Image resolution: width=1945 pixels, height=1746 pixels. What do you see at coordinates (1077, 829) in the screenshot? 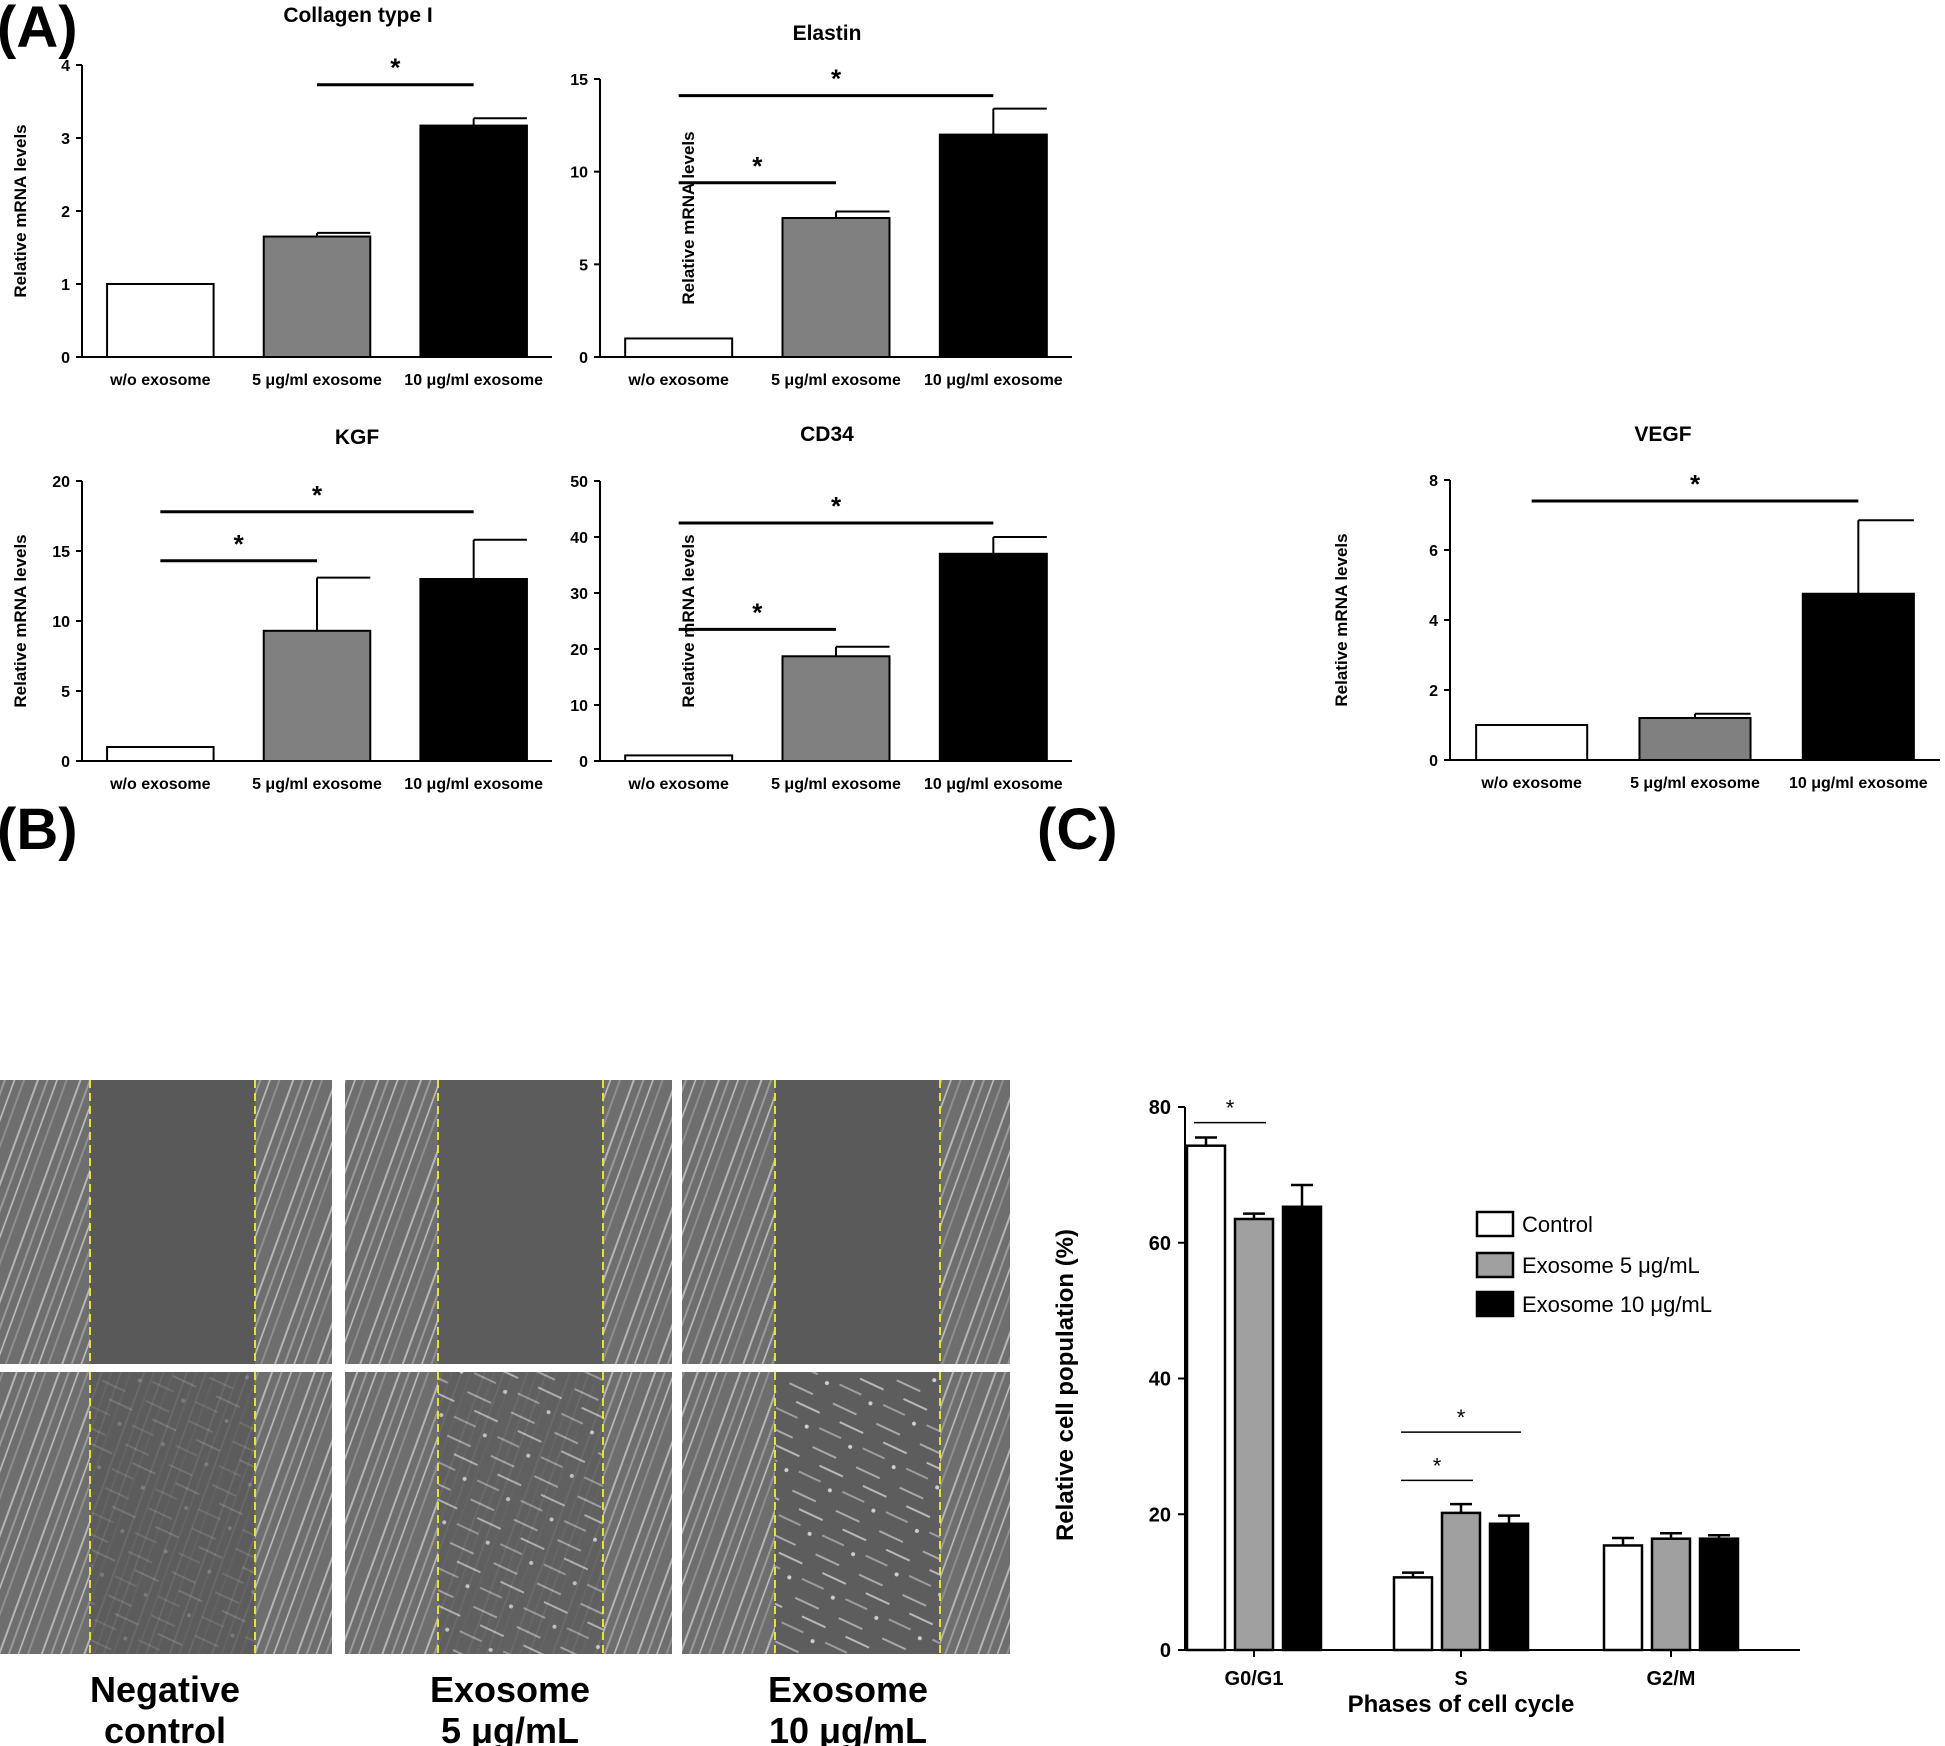
I see `panel-label-c: (C)` at bounding box center [1077, 829].